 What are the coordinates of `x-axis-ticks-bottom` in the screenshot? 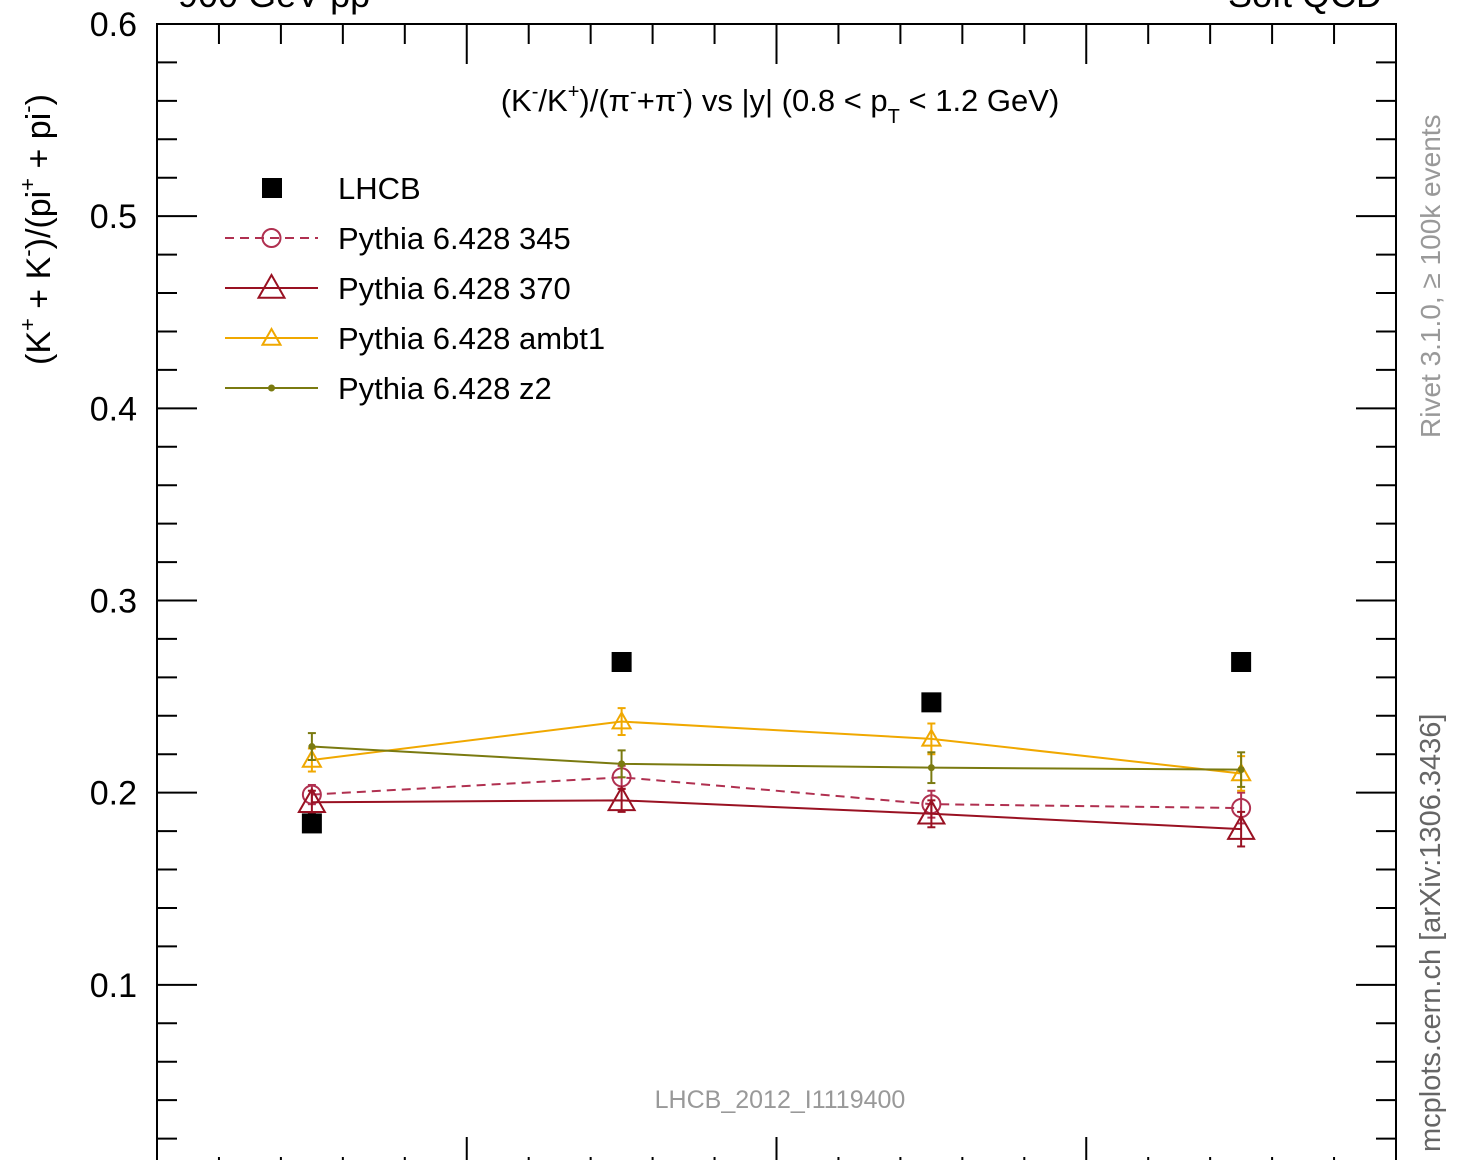 It's located at (776, 1148).